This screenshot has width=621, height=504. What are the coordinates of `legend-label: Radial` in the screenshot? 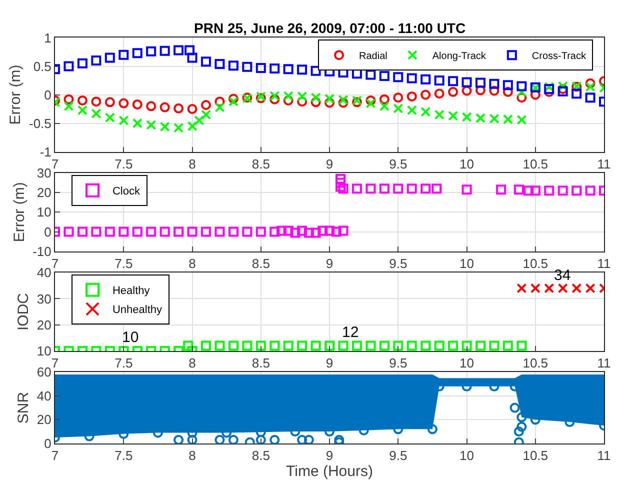 It's located at (373, 56).